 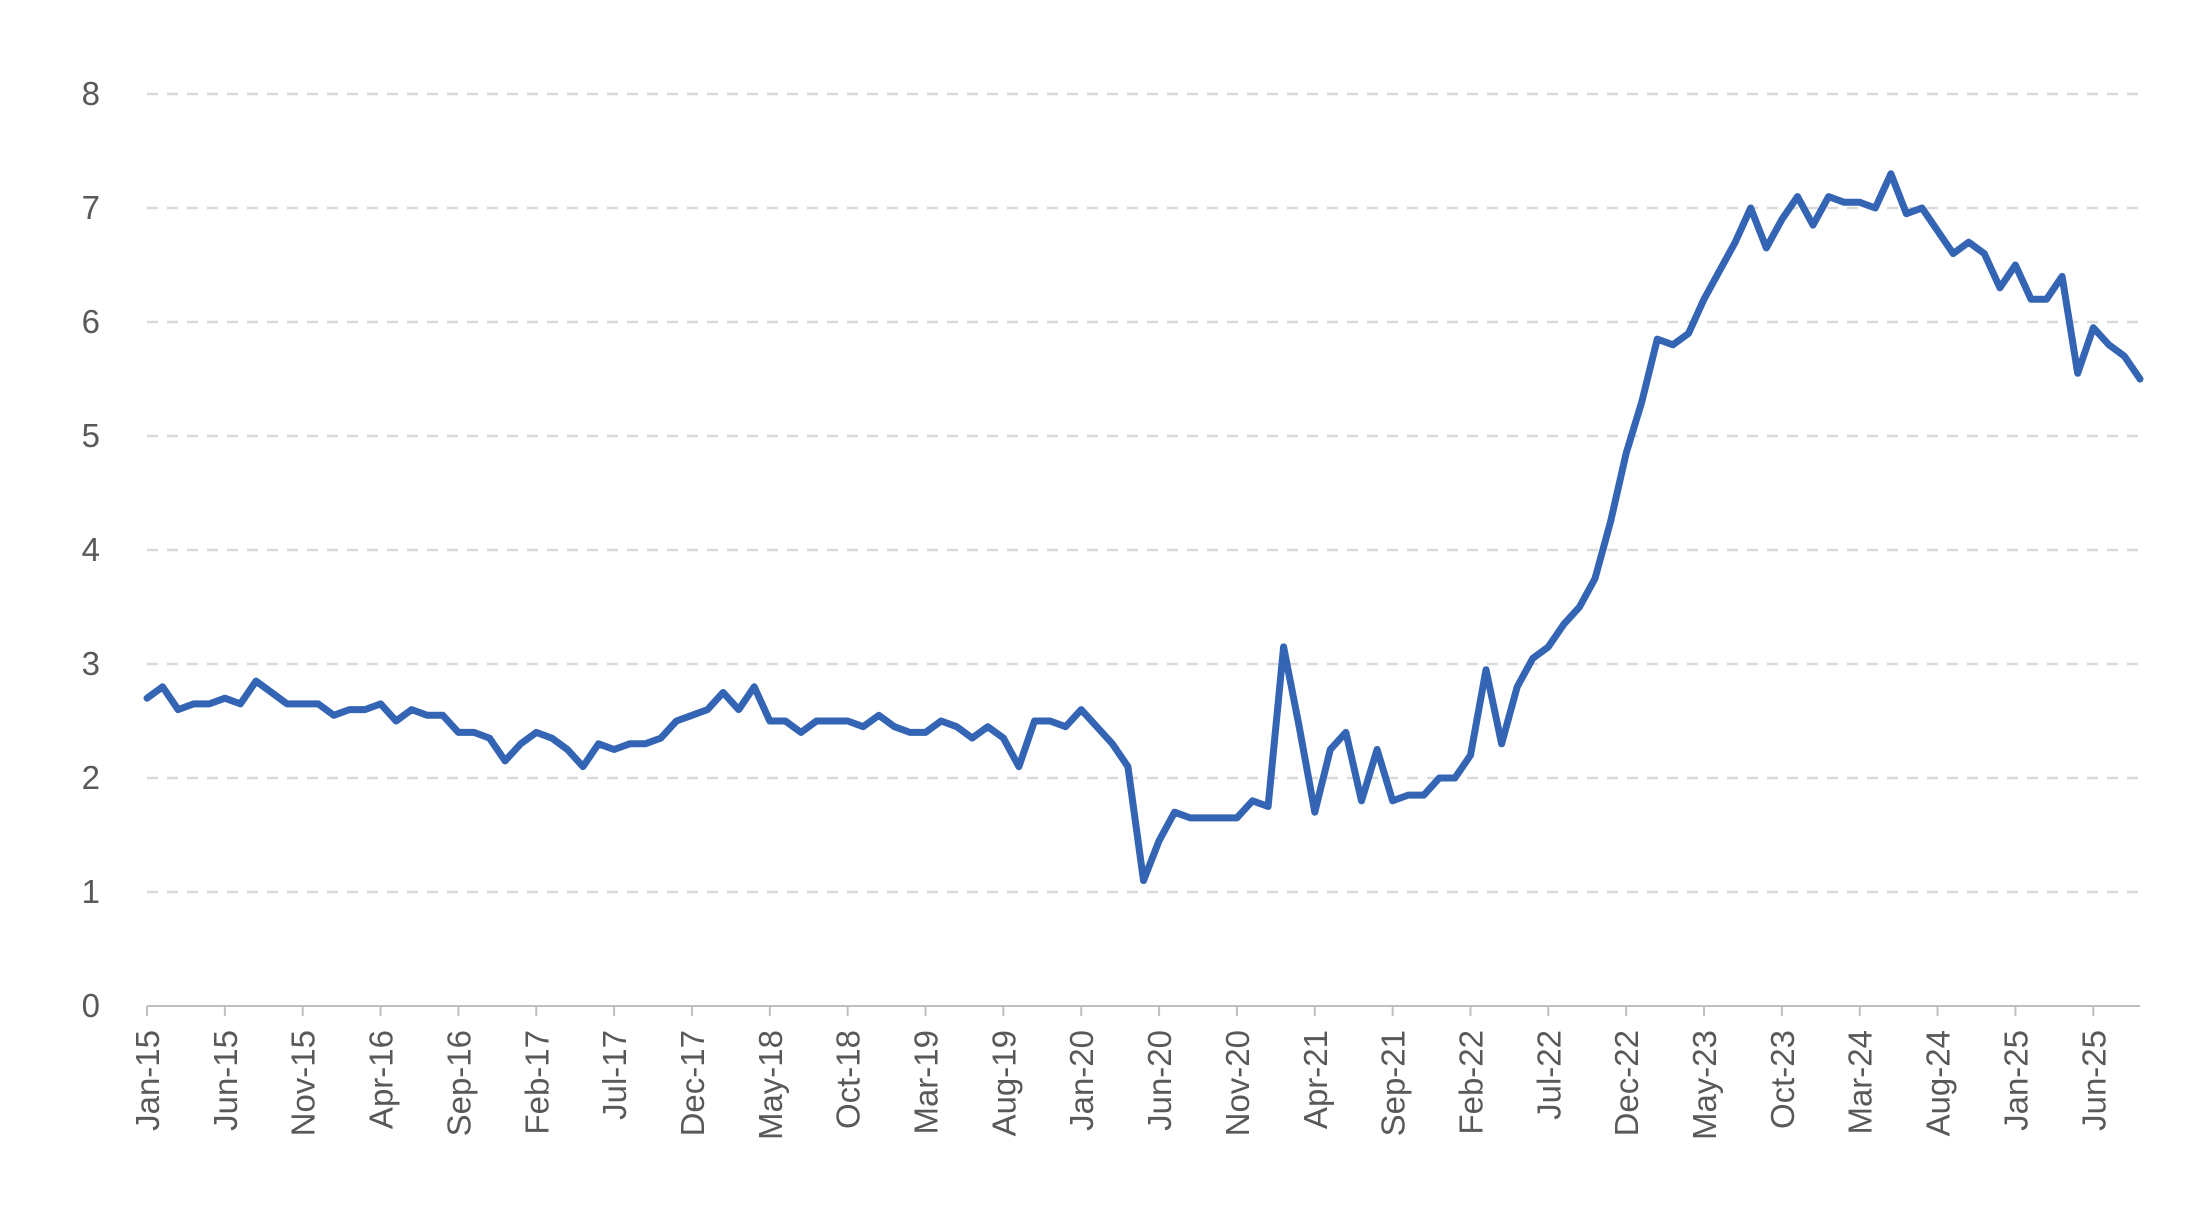 I want to click on y-tick-label: 4, so click(x=91, y=549).